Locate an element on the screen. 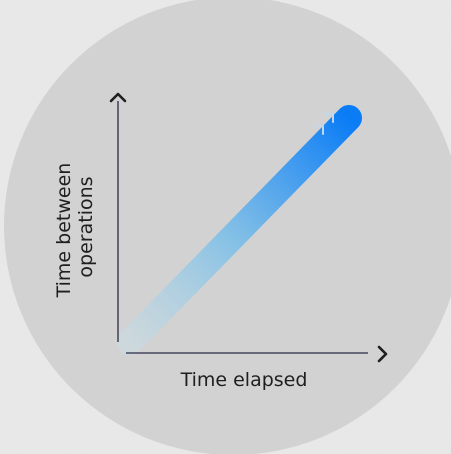  chevron-up-icon is located at coordinates (118, 97).